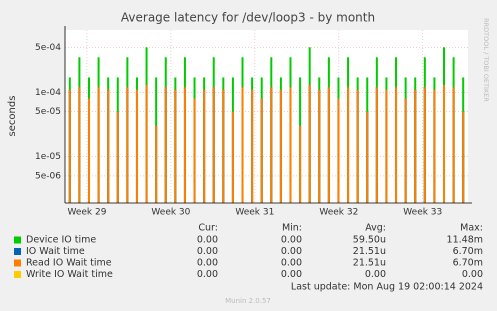 This screenshot has height=311, width=497. I want to click on legend-stat: 59.50u, so click(369, 240).